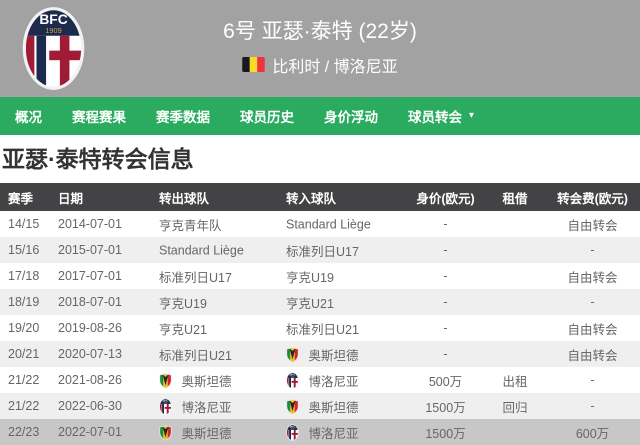 Image resolution: width=640 pixels, height=445 pixels. I want to click on nav-item-身价浮动: 身价浮动, so click(351, 116).